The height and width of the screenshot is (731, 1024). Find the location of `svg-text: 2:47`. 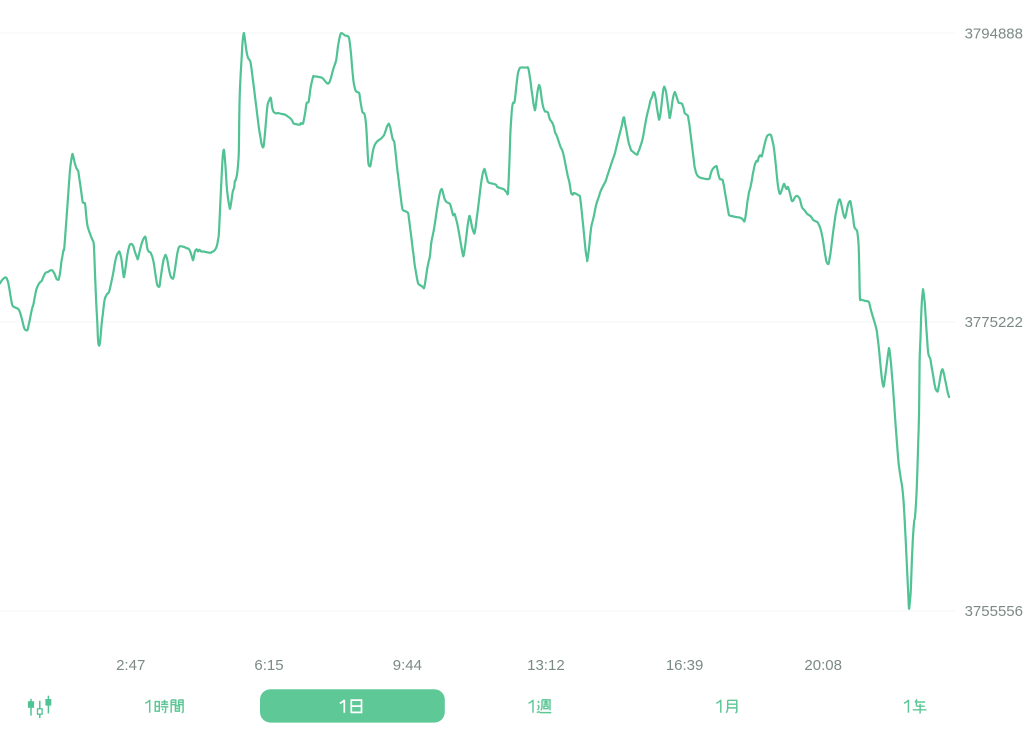

svg-text: 2:47 is located at coordinates (130, 665).